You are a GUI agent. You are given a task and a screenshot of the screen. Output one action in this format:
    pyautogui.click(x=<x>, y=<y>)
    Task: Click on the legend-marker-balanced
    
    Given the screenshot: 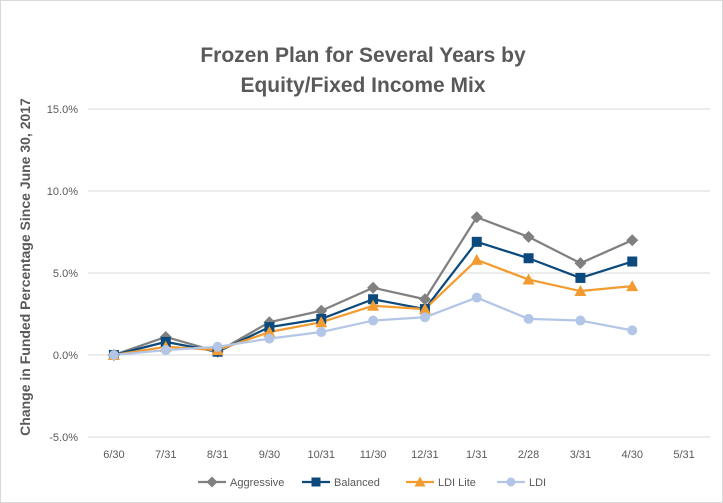 What is the action you would take?
    pyautogui.click(x=316, y=482)
    